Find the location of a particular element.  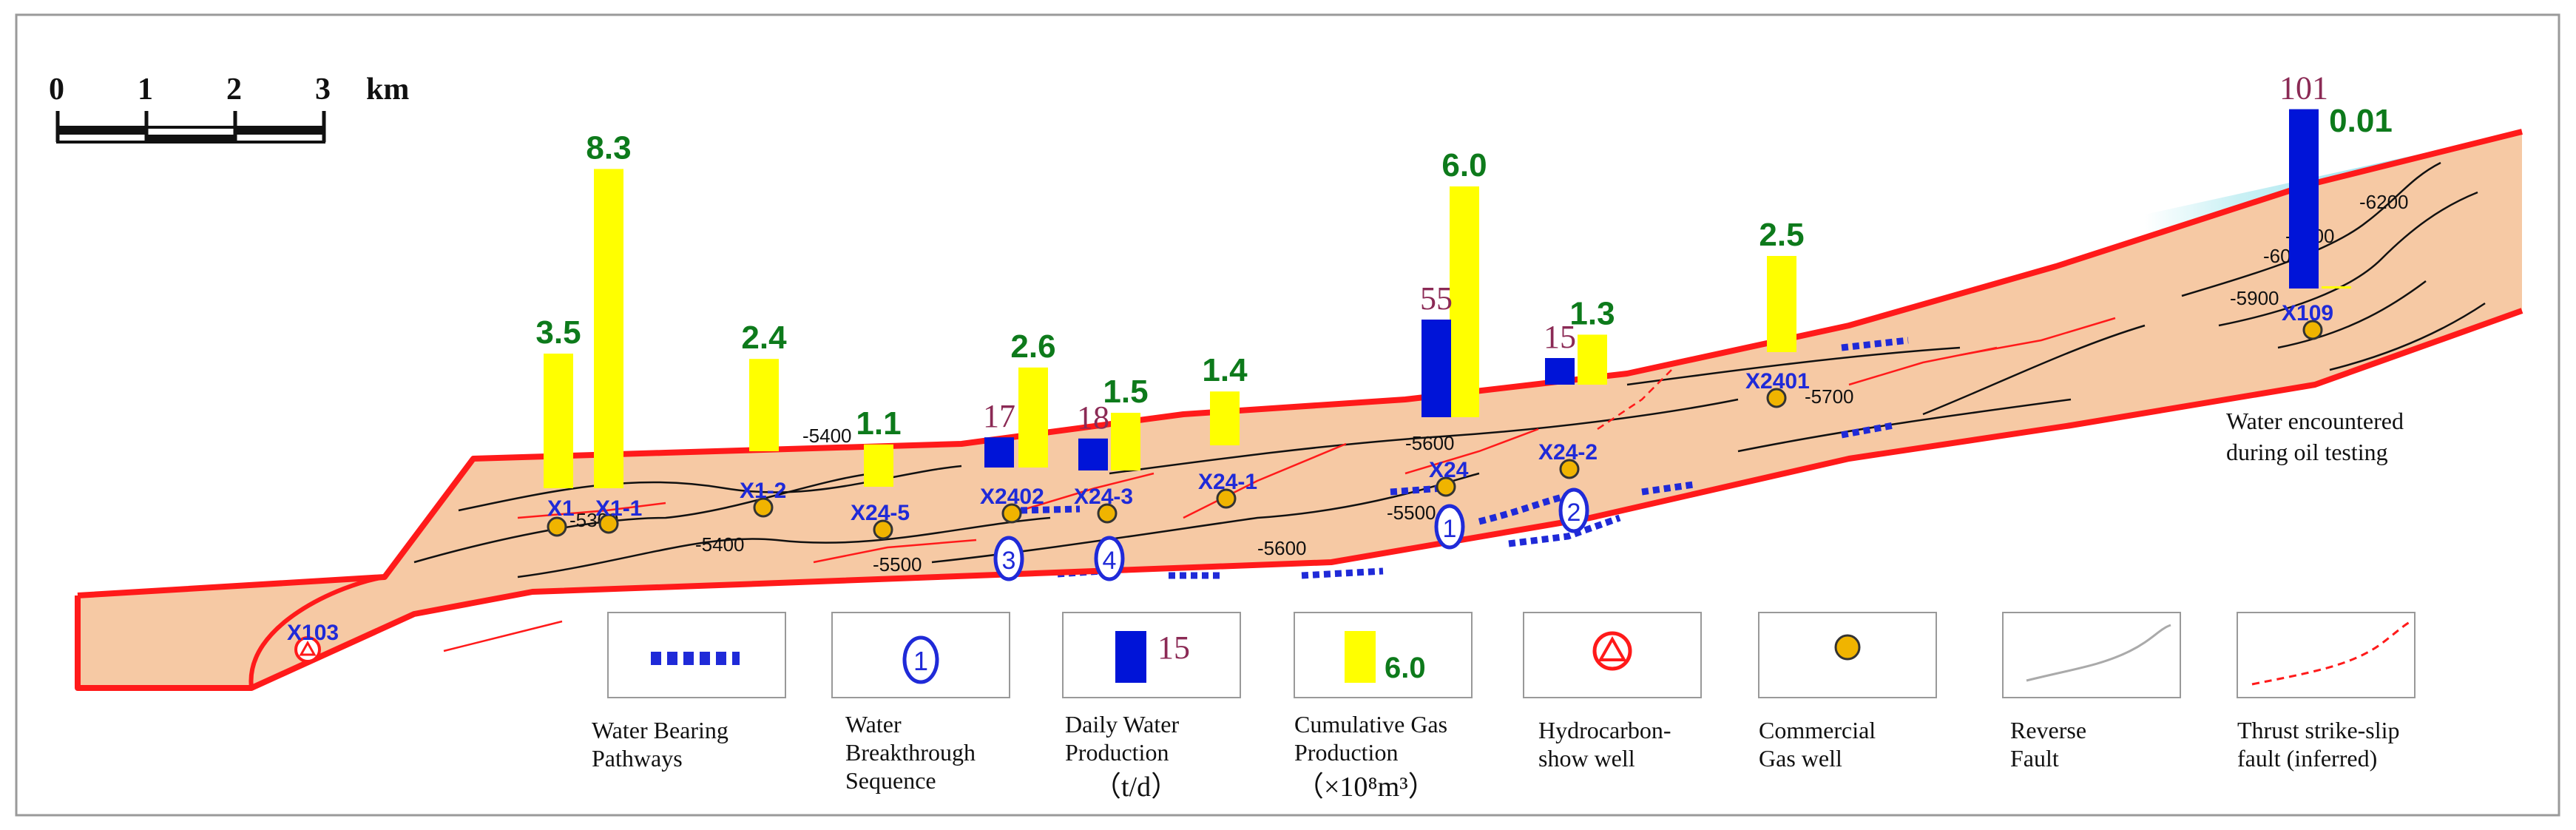

legend-water-line-3: （t/d） is located at coordinates (1136, 787).